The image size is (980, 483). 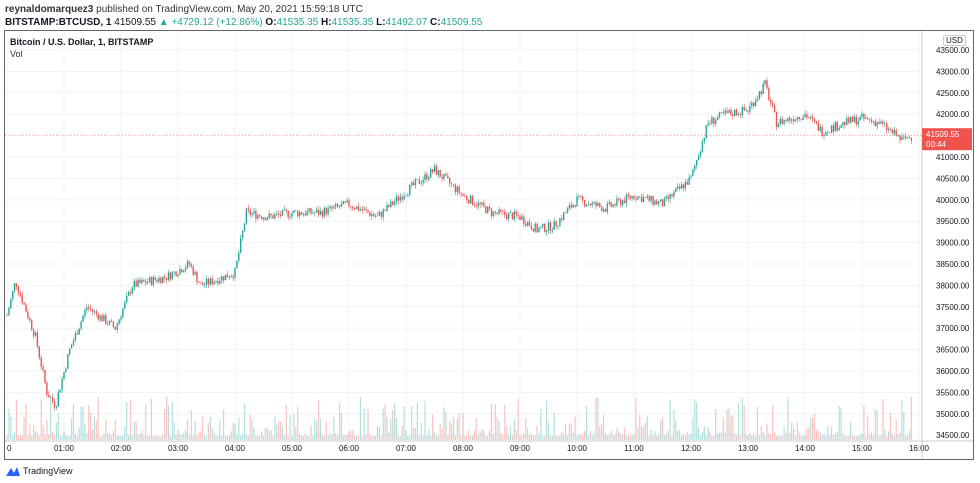 I want to click on tradingview-logo: TradingView, so click(x=39, y=471).